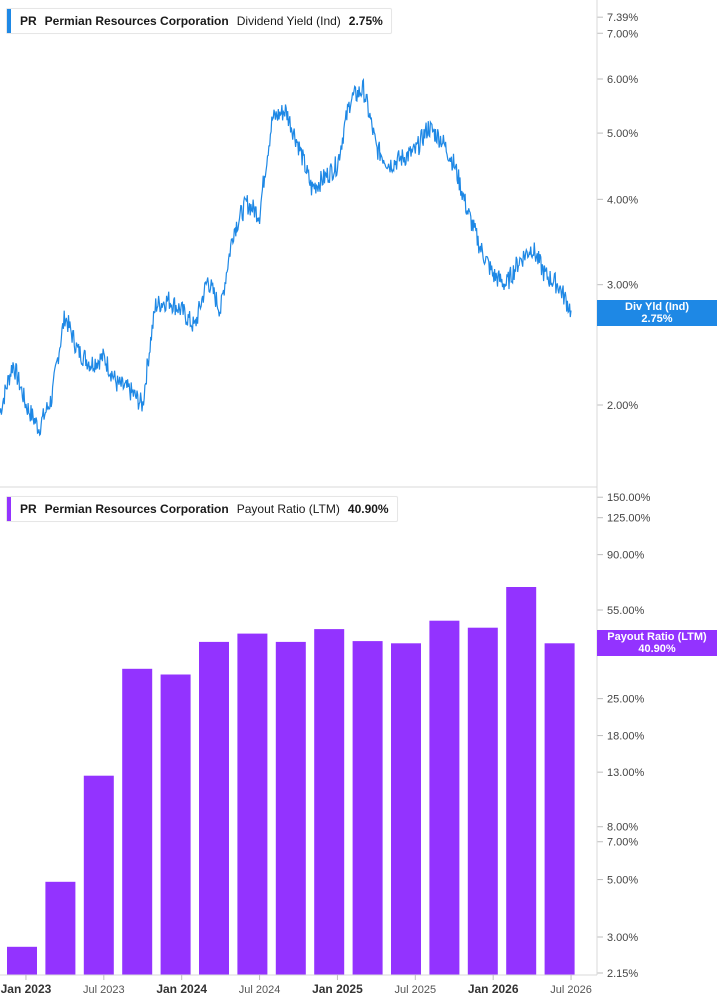 Image resolution: width=717 pixels, height=1005 pixels. Describe the element at coordinates (181, 989) in the screenshot. I see `x-tick-label: Jan 2024` at that location.